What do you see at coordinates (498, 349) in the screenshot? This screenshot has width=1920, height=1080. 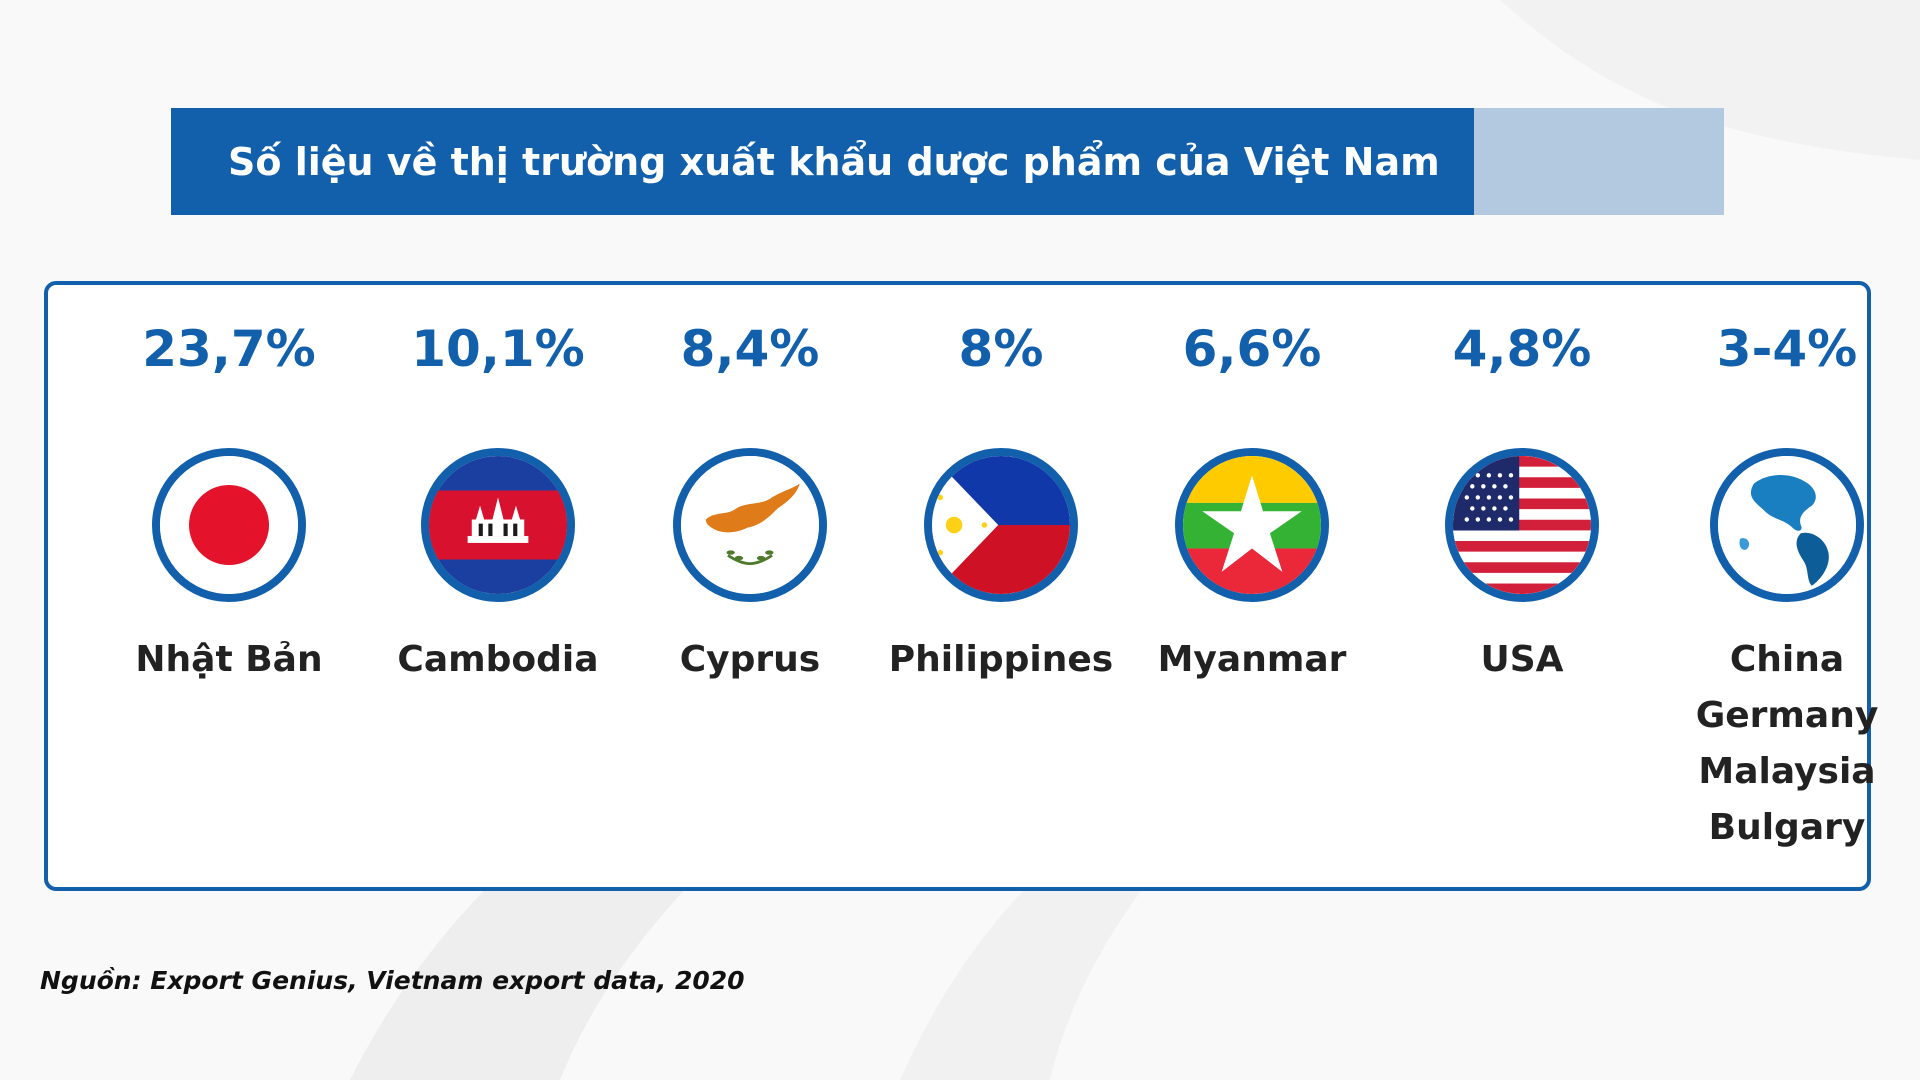 I see `market-percent: 10,1%` at bounding box center [498, 349].